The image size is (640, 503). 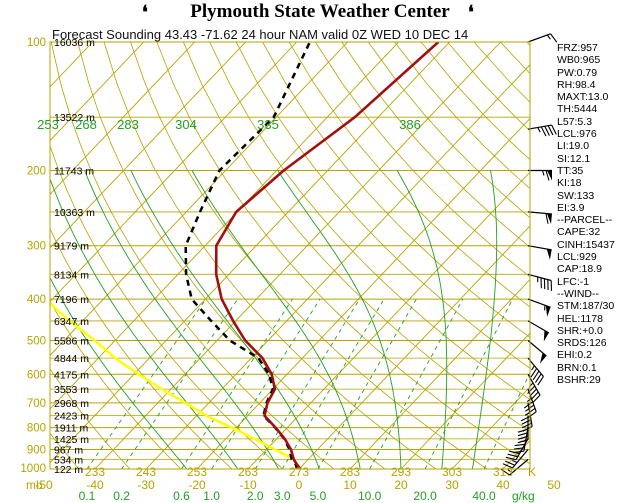 What do you see at coordinates (87, 496) in the screenshot?
I see `mixing-ratio-label: 0.1` at bounding box center [87, 496].